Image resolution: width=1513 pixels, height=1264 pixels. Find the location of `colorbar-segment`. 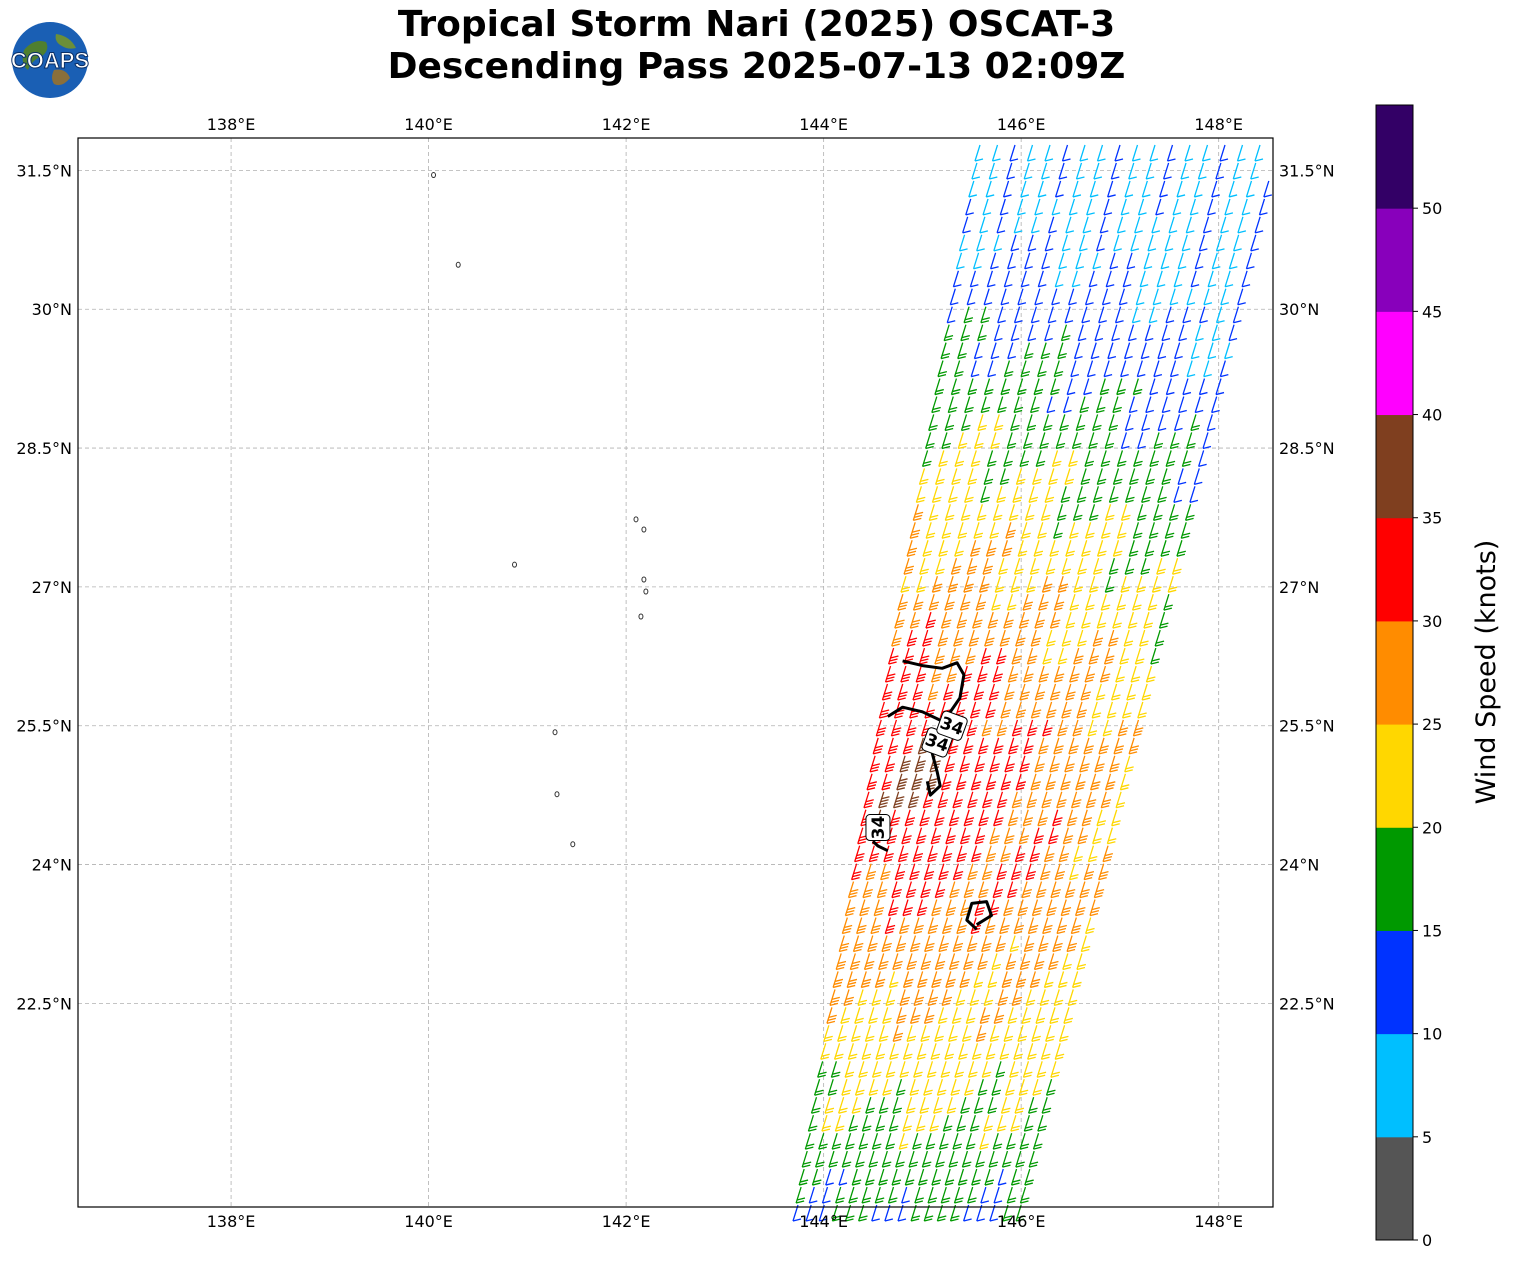

colorbar-segment is located at coordinates (1394, 982).